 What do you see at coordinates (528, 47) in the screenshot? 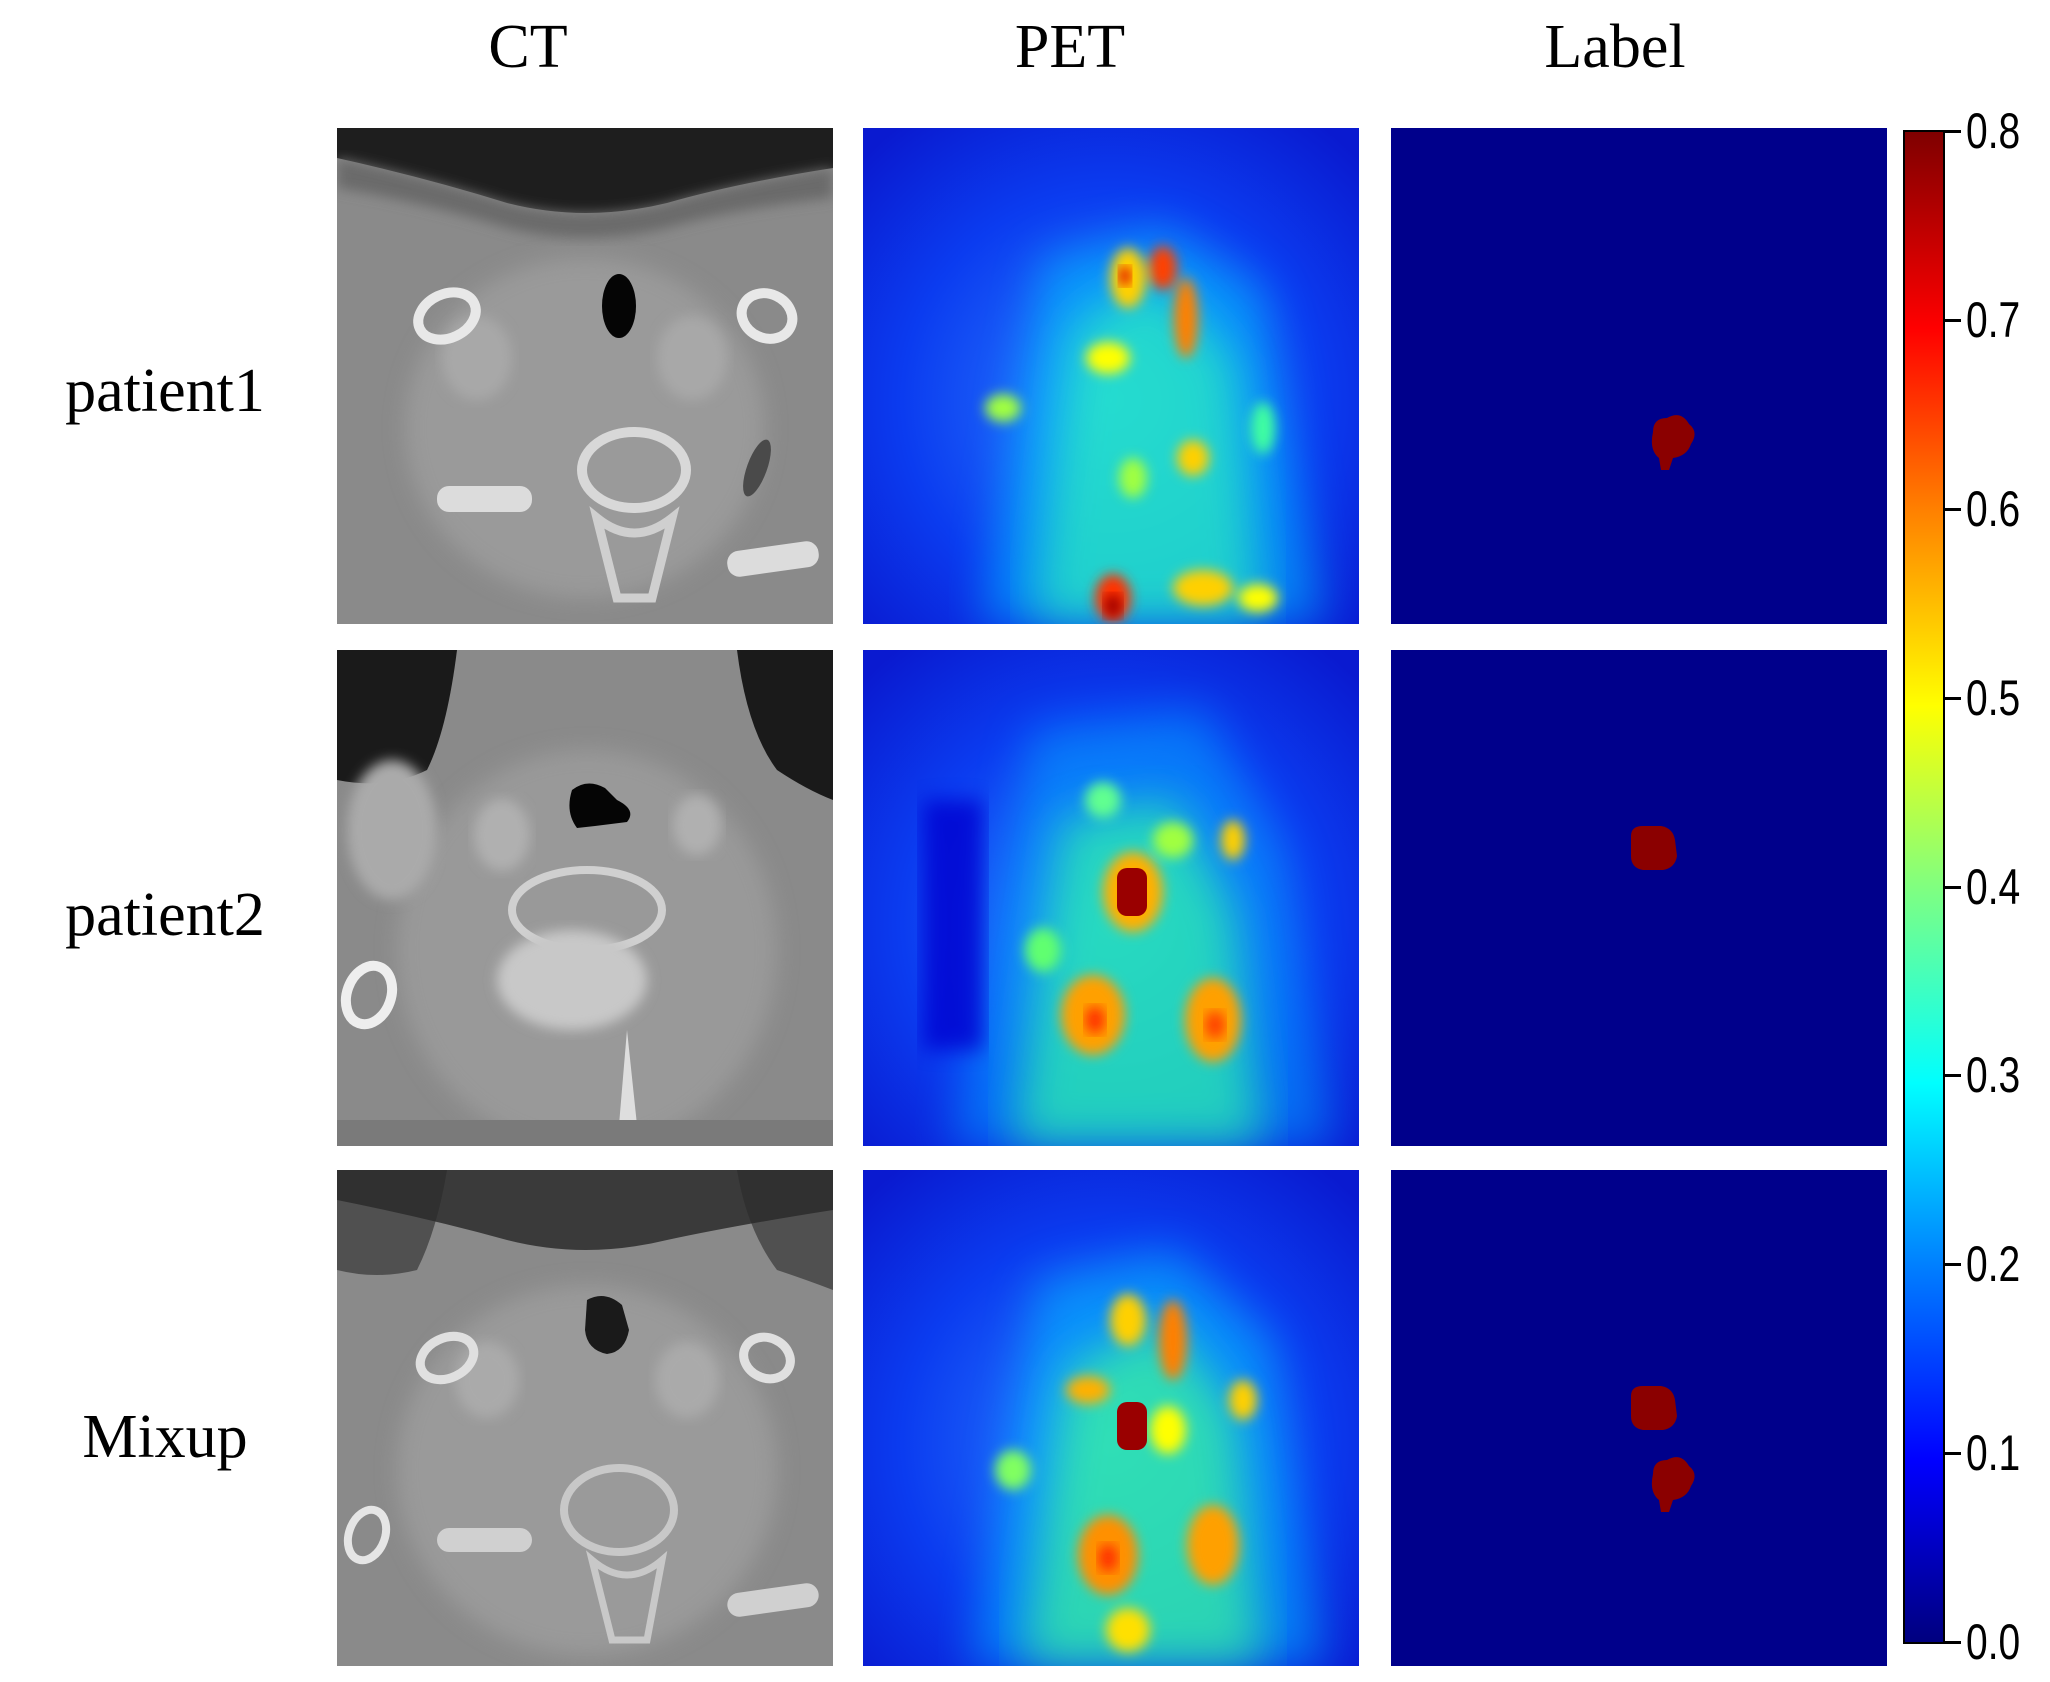
I see `column-title-ct: CT` at bounding box center [528, 47].